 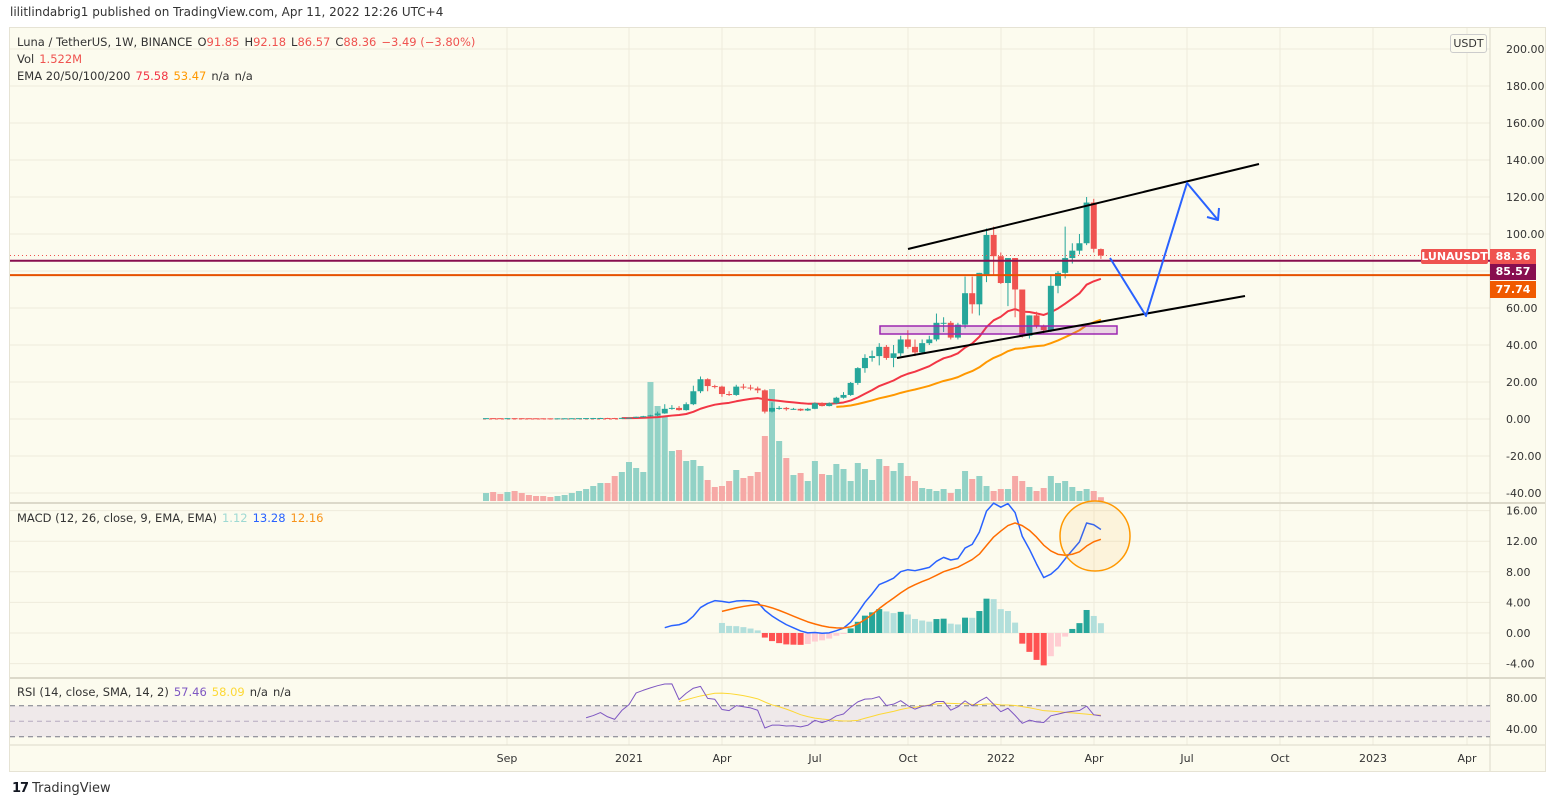 I want to click on price-tick-label: 140.00, so click(x=1525, y=160).